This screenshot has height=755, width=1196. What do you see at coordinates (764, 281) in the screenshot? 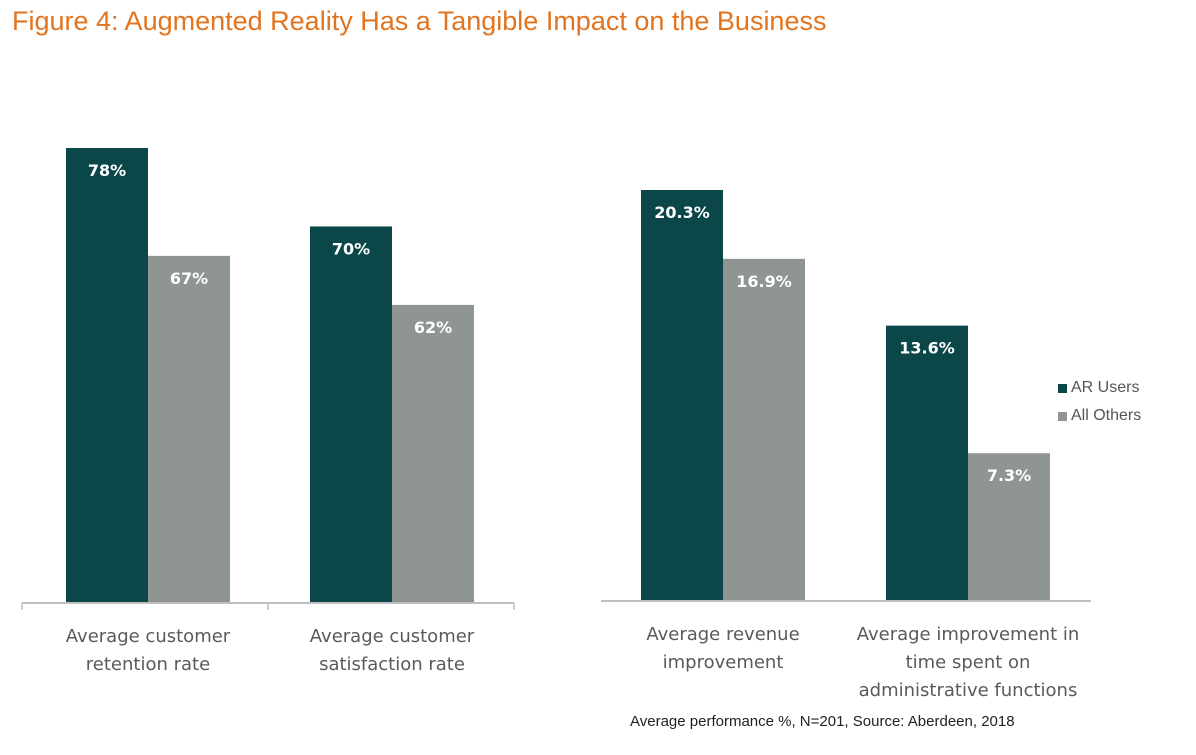
I see `data-label-all-others-chart2-group1: 16.9%` at bounding box center [764, 281].